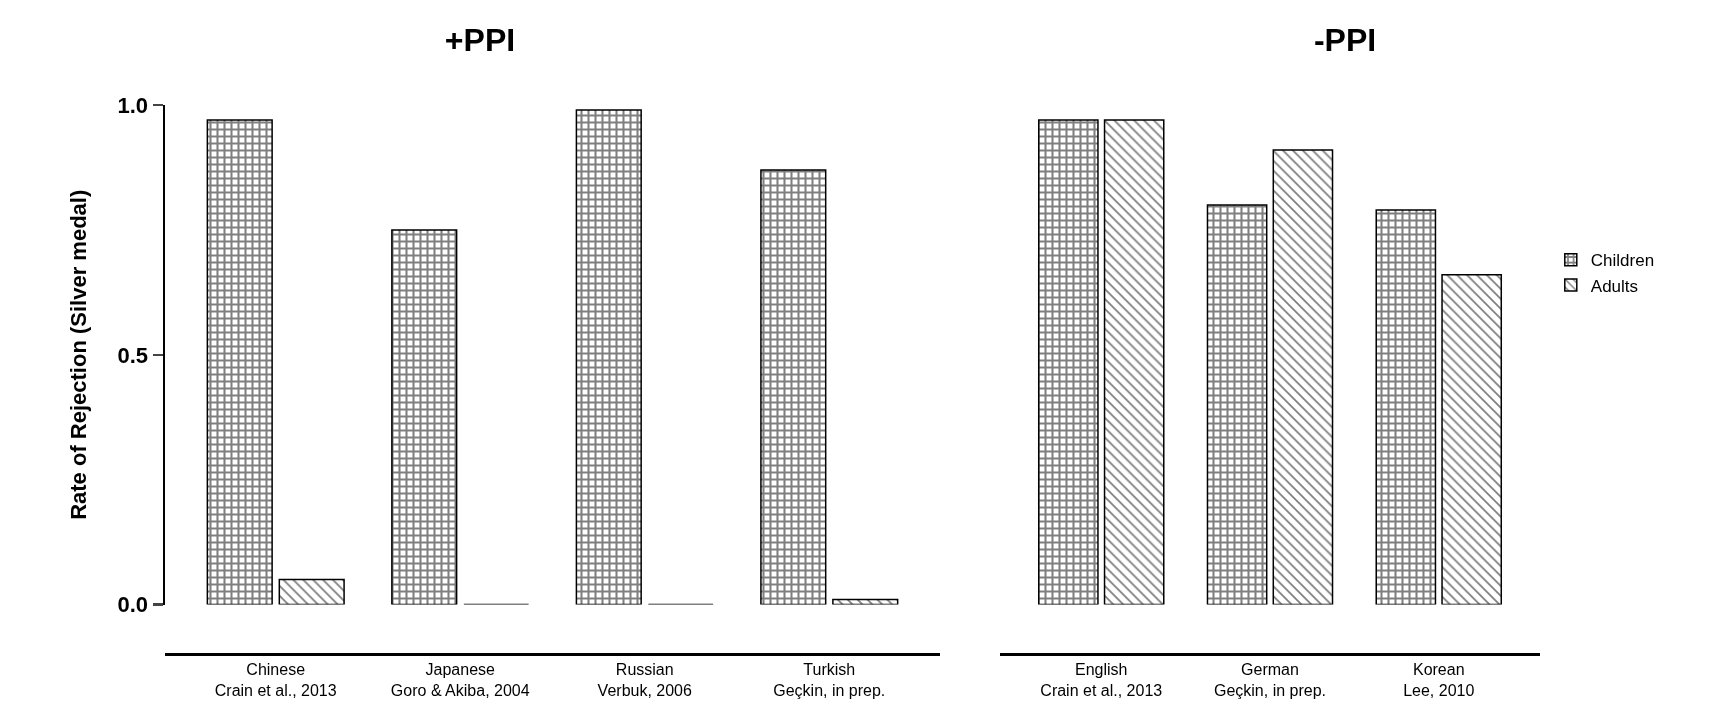 The width and height of the screenshot is (1730, 709). Describe the element at coordinates (133, 605) in the screenshot. I see `y-tick-label: 0.0` at that location.